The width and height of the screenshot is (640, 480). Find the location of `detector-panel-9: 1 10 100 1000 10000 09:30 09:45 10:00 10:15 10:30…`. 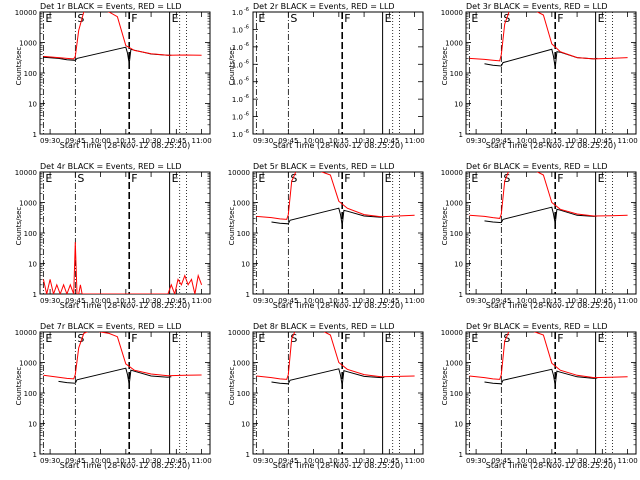

detector-panel-9: 1 10 100 1000 10000 09:30 09:45 10:00 10:15 10:30… is located at coordinates (532, 400).